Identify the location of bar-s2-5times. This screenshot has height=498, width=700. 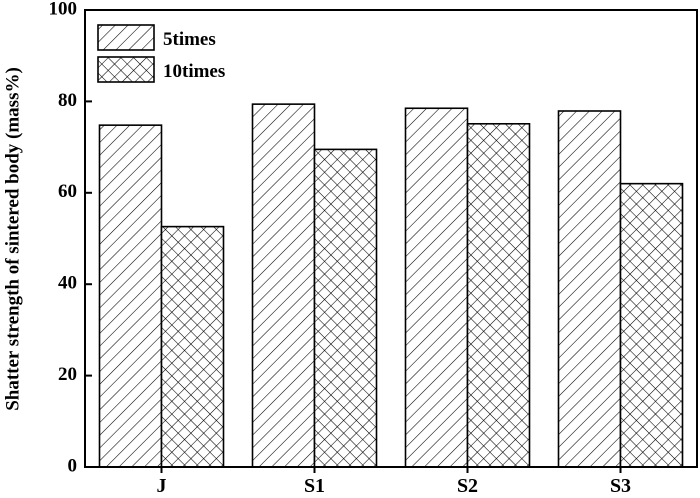
(436, 287).